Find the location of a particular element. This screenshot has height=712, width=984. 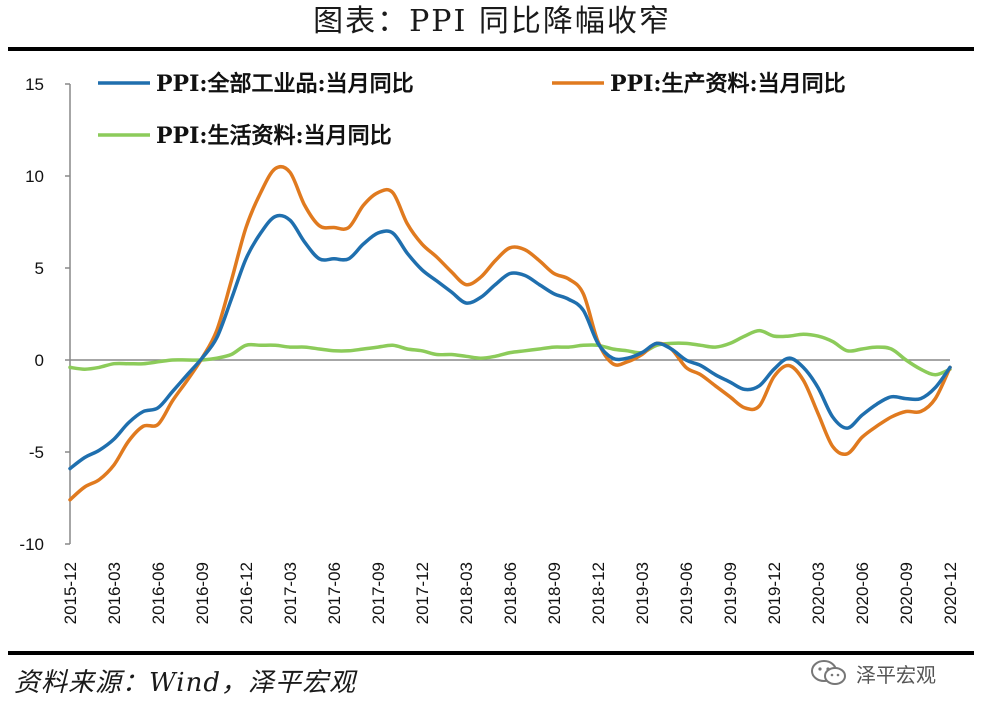

x-tick-label: 2020-03 is located at coordinates (818, 593).